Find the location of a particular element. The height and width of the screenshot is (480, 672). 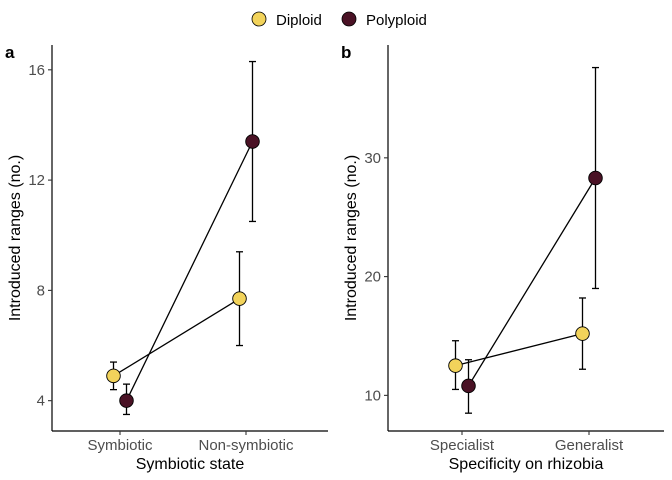

panel-a-y-tick-label: 12 is located at coordinates (36, 180).